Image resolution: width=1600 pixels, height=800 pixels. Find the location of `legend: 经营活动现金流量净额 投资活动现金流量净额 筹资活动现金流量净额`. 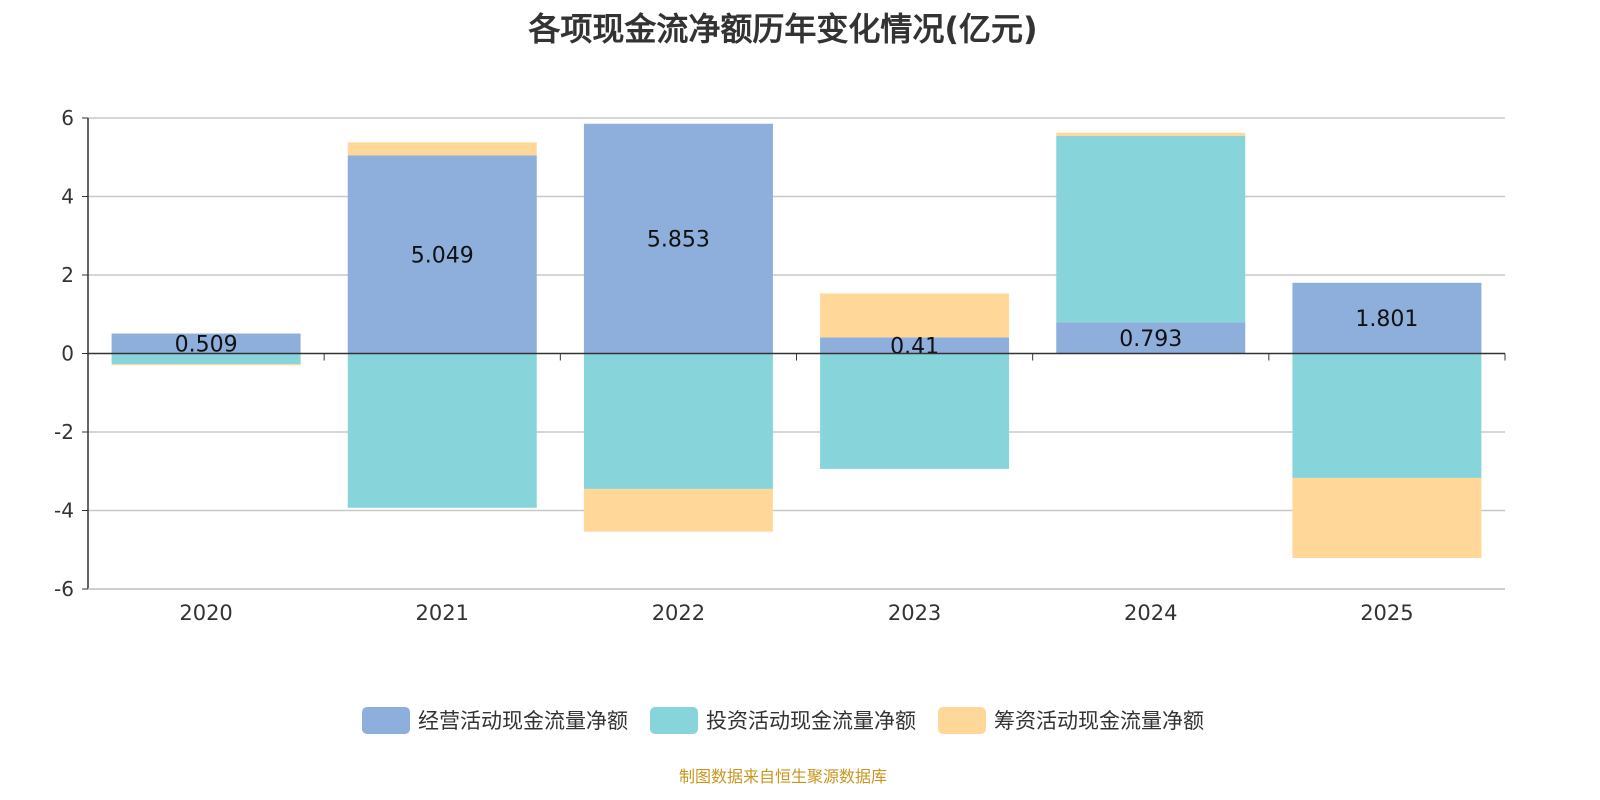

legend: 经营活动现金流量净额 投资活动现金流量净额 筹资活动现金流量净额 is located at coordinates (783, 720).